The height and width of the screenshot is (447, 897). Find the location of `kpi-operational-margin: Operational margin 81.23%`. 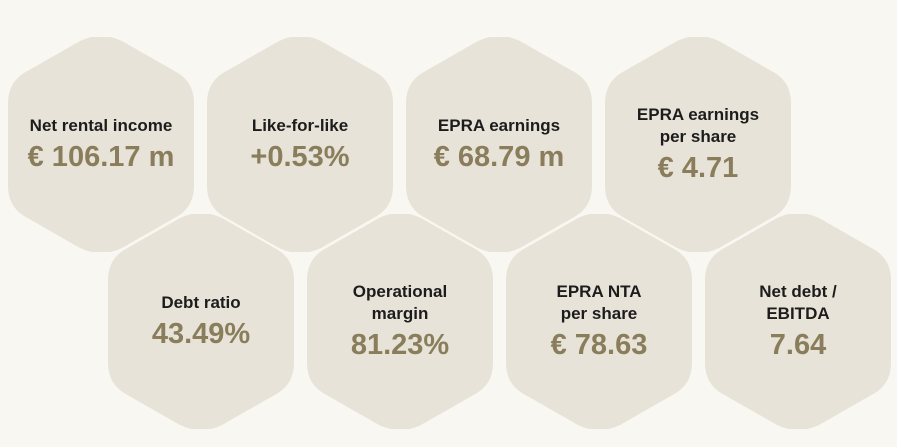

kpi-operational-margin: Operational margin 81.23% is located at coordinates (400, 321).